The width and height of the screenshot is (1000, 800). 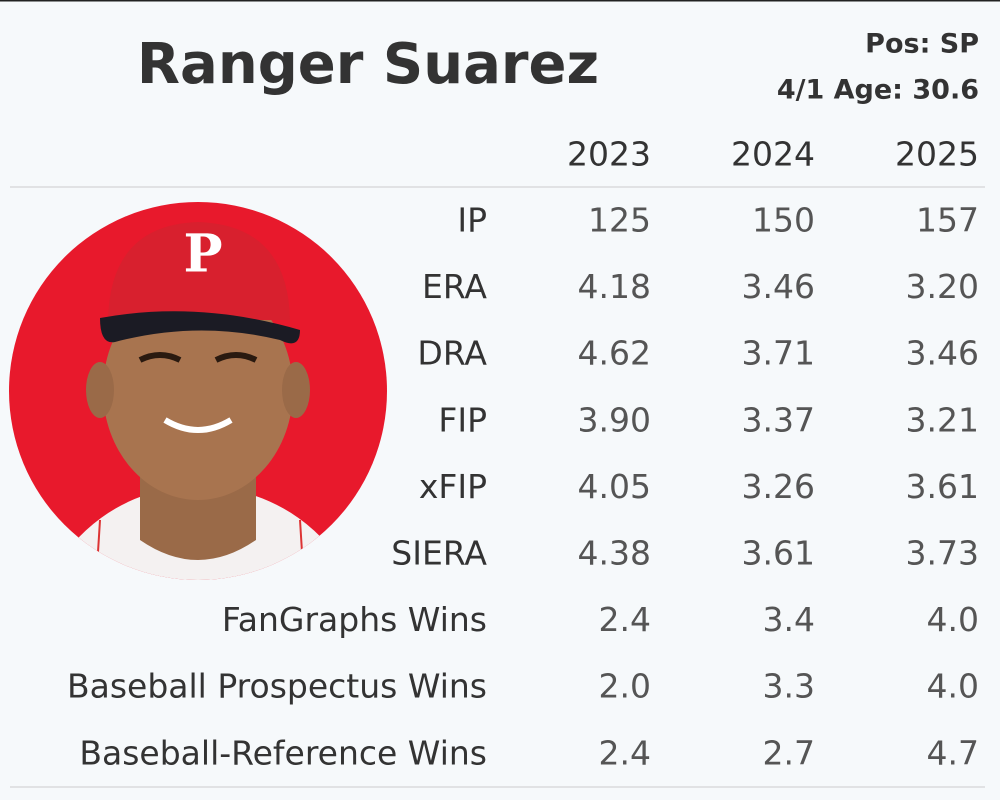 What do you see at coordinates (614, 419) in the screenshot?
I see `stat-value: 3.90` at bounding box center [614, 419].